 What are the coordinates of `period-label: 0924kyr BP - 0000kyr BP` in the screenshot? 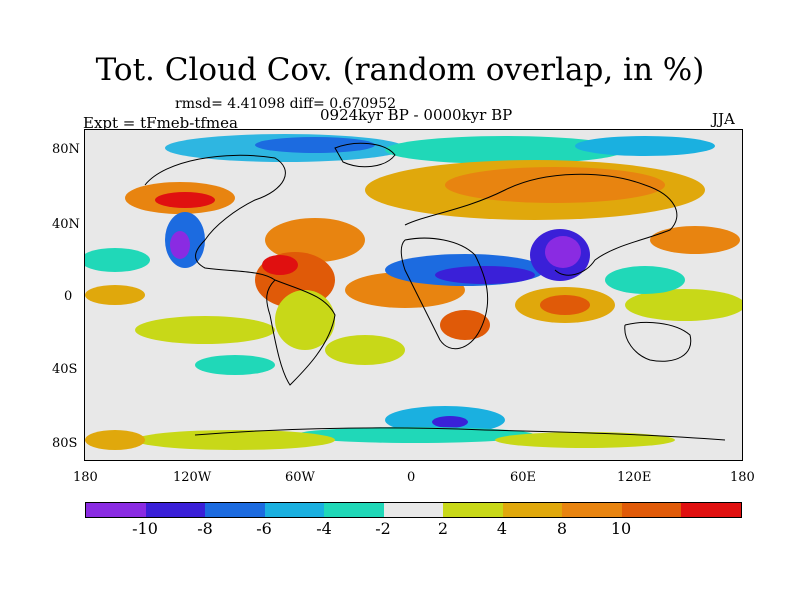 It's located at (416, 115).